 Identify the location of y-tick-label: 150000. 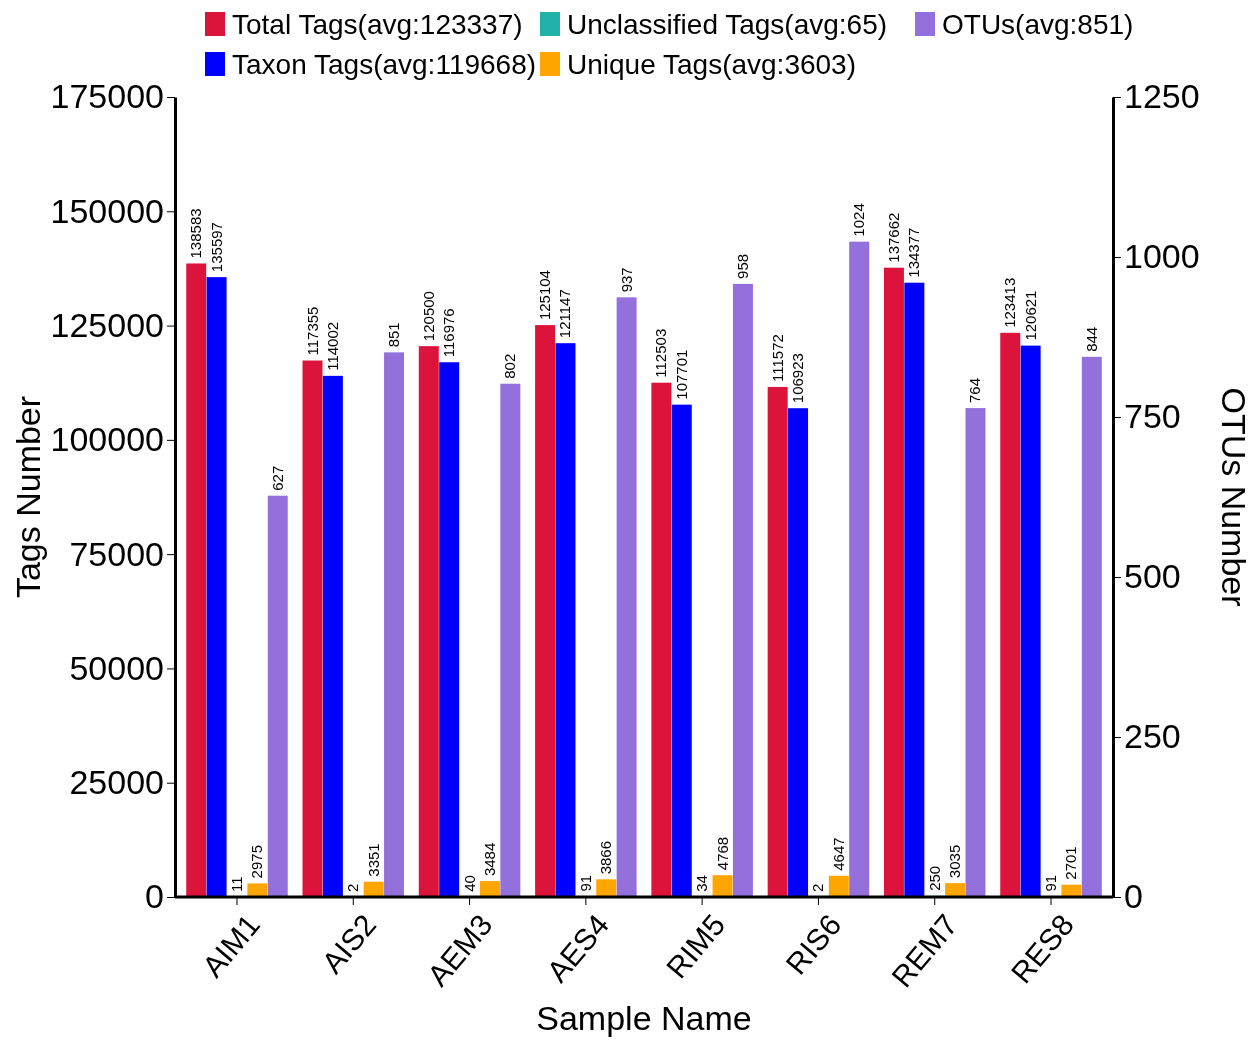
(107, 210).